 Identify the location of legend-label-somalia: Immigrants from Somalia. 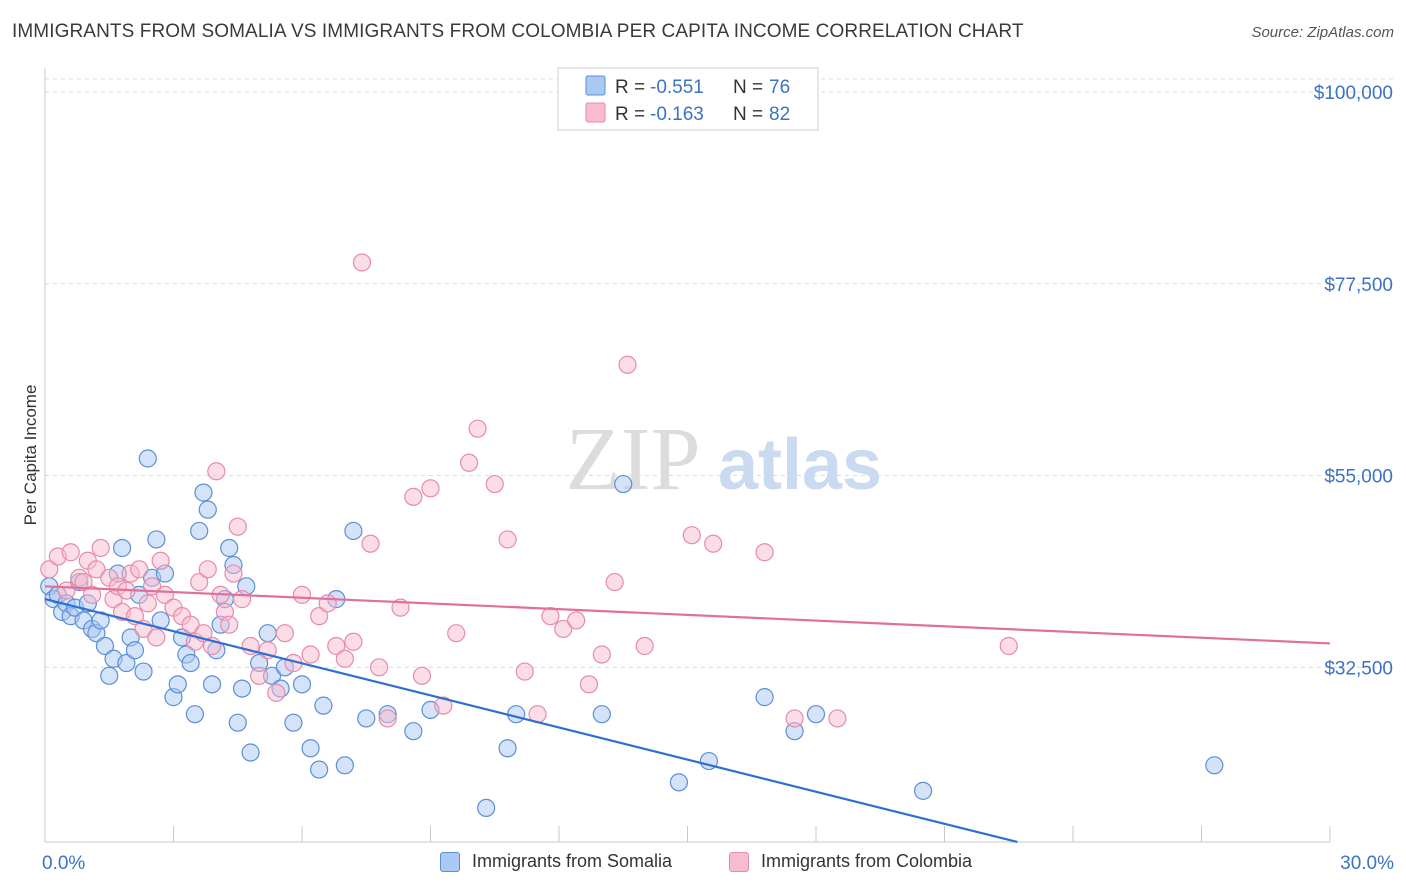
(572, 861).